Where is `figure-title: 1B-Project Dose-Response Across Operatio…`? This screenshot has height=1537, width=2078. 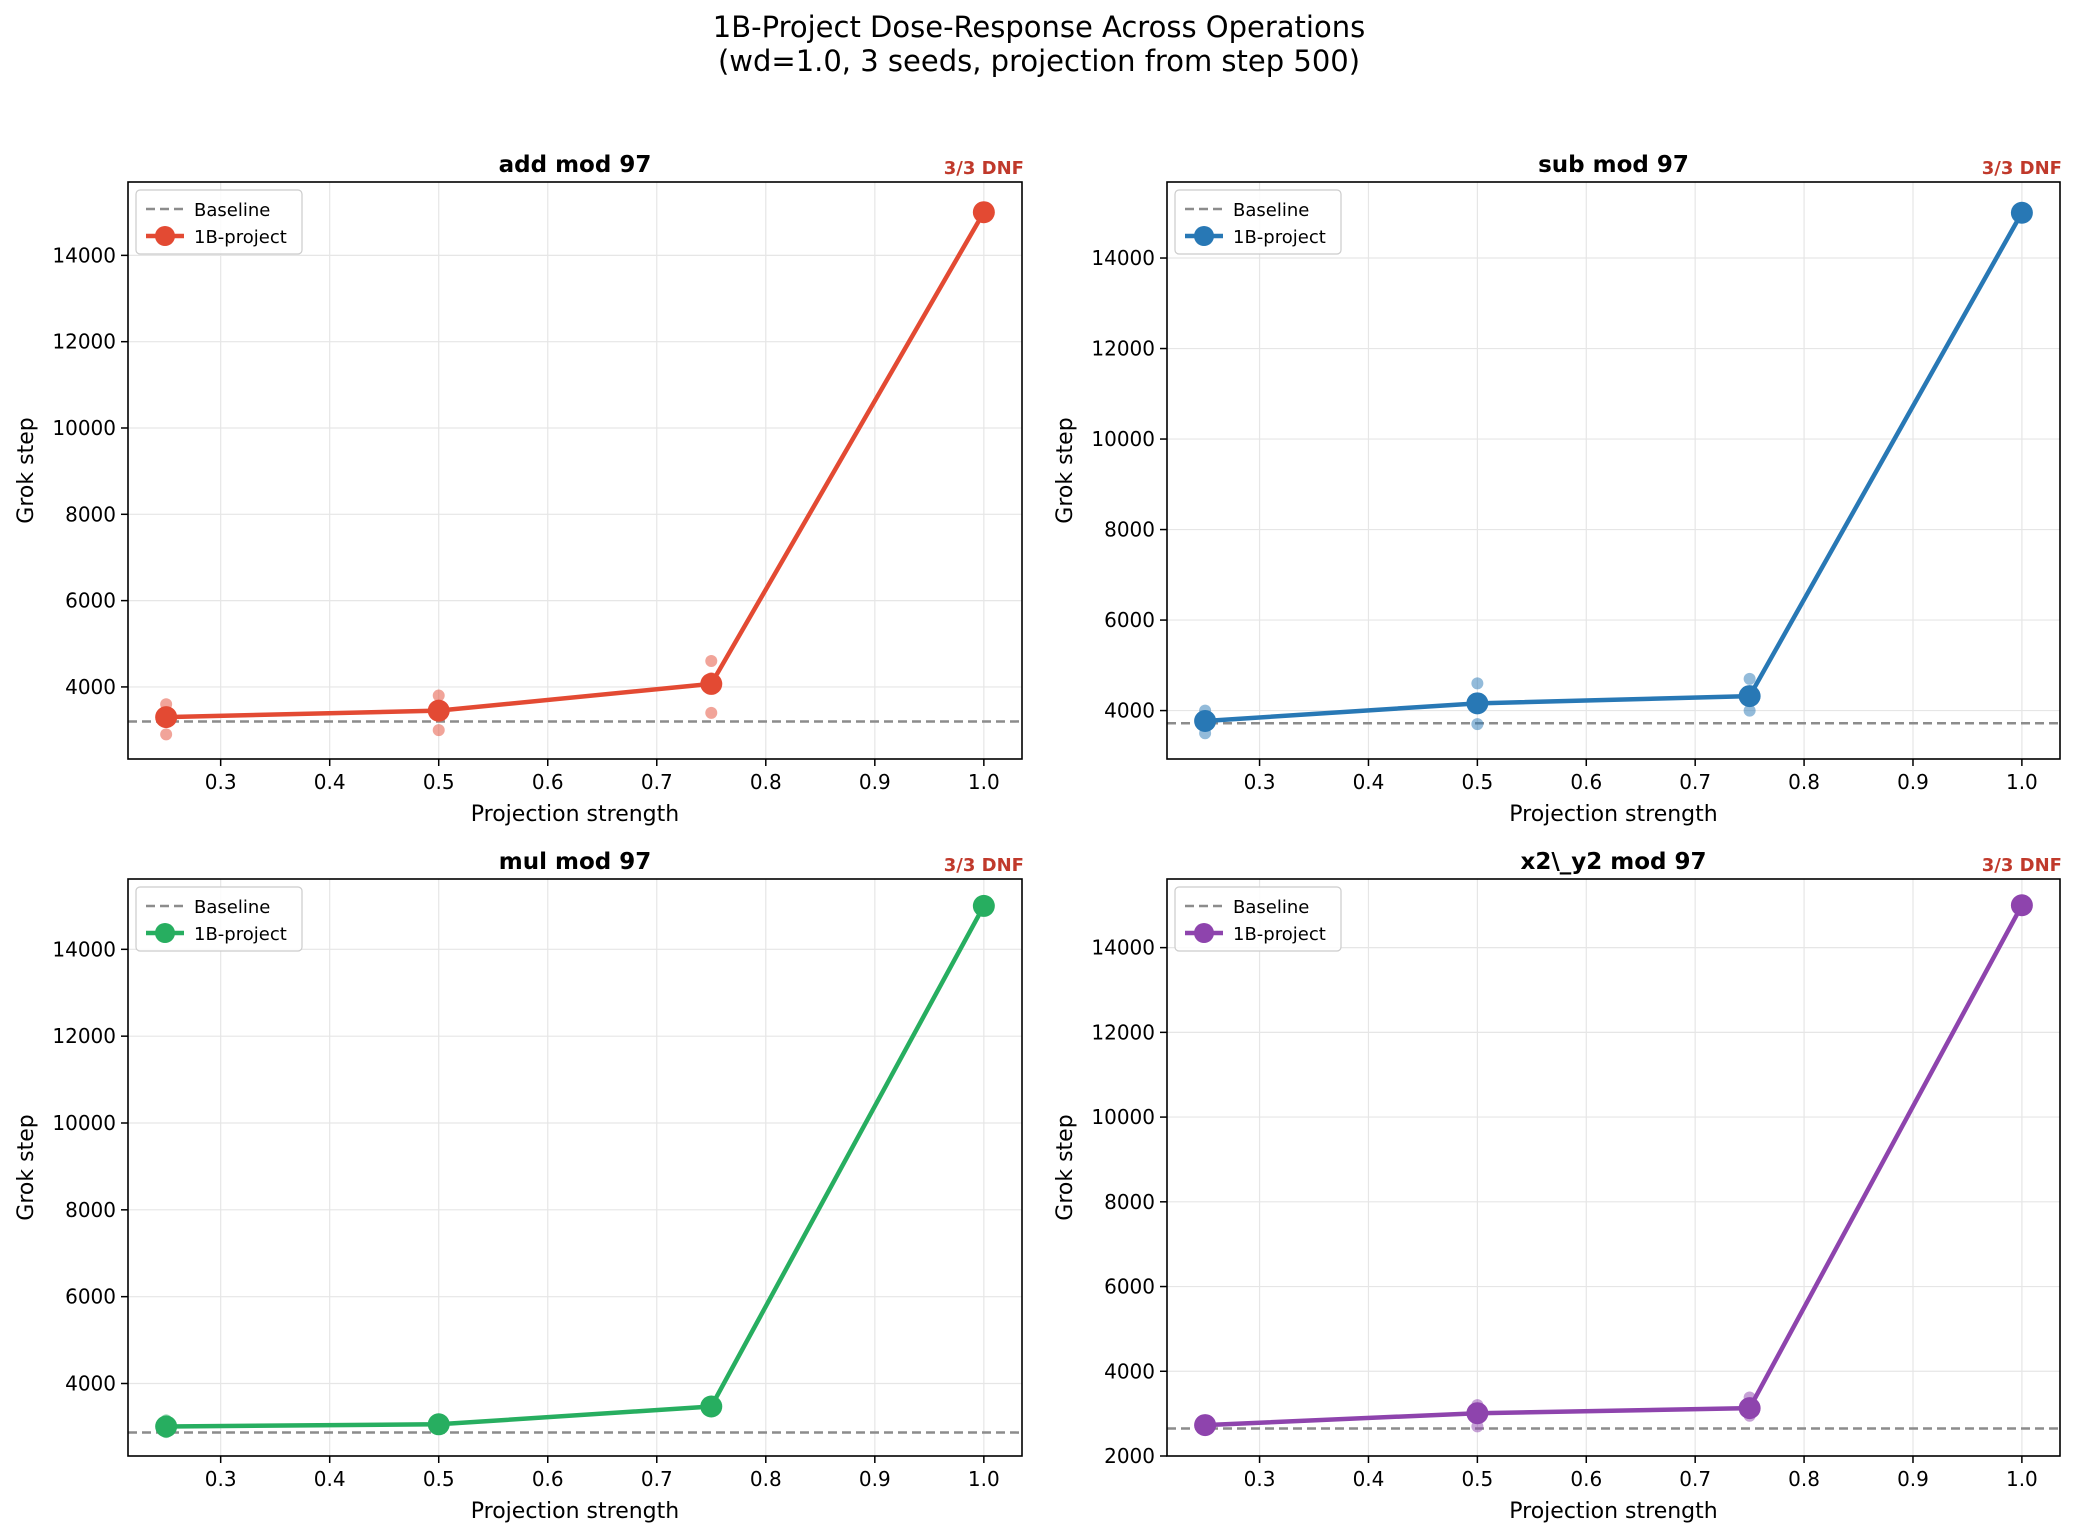
figure-title: 1B-Project Dose-Response Across Operatio… is located at coordinates (1039, 44).